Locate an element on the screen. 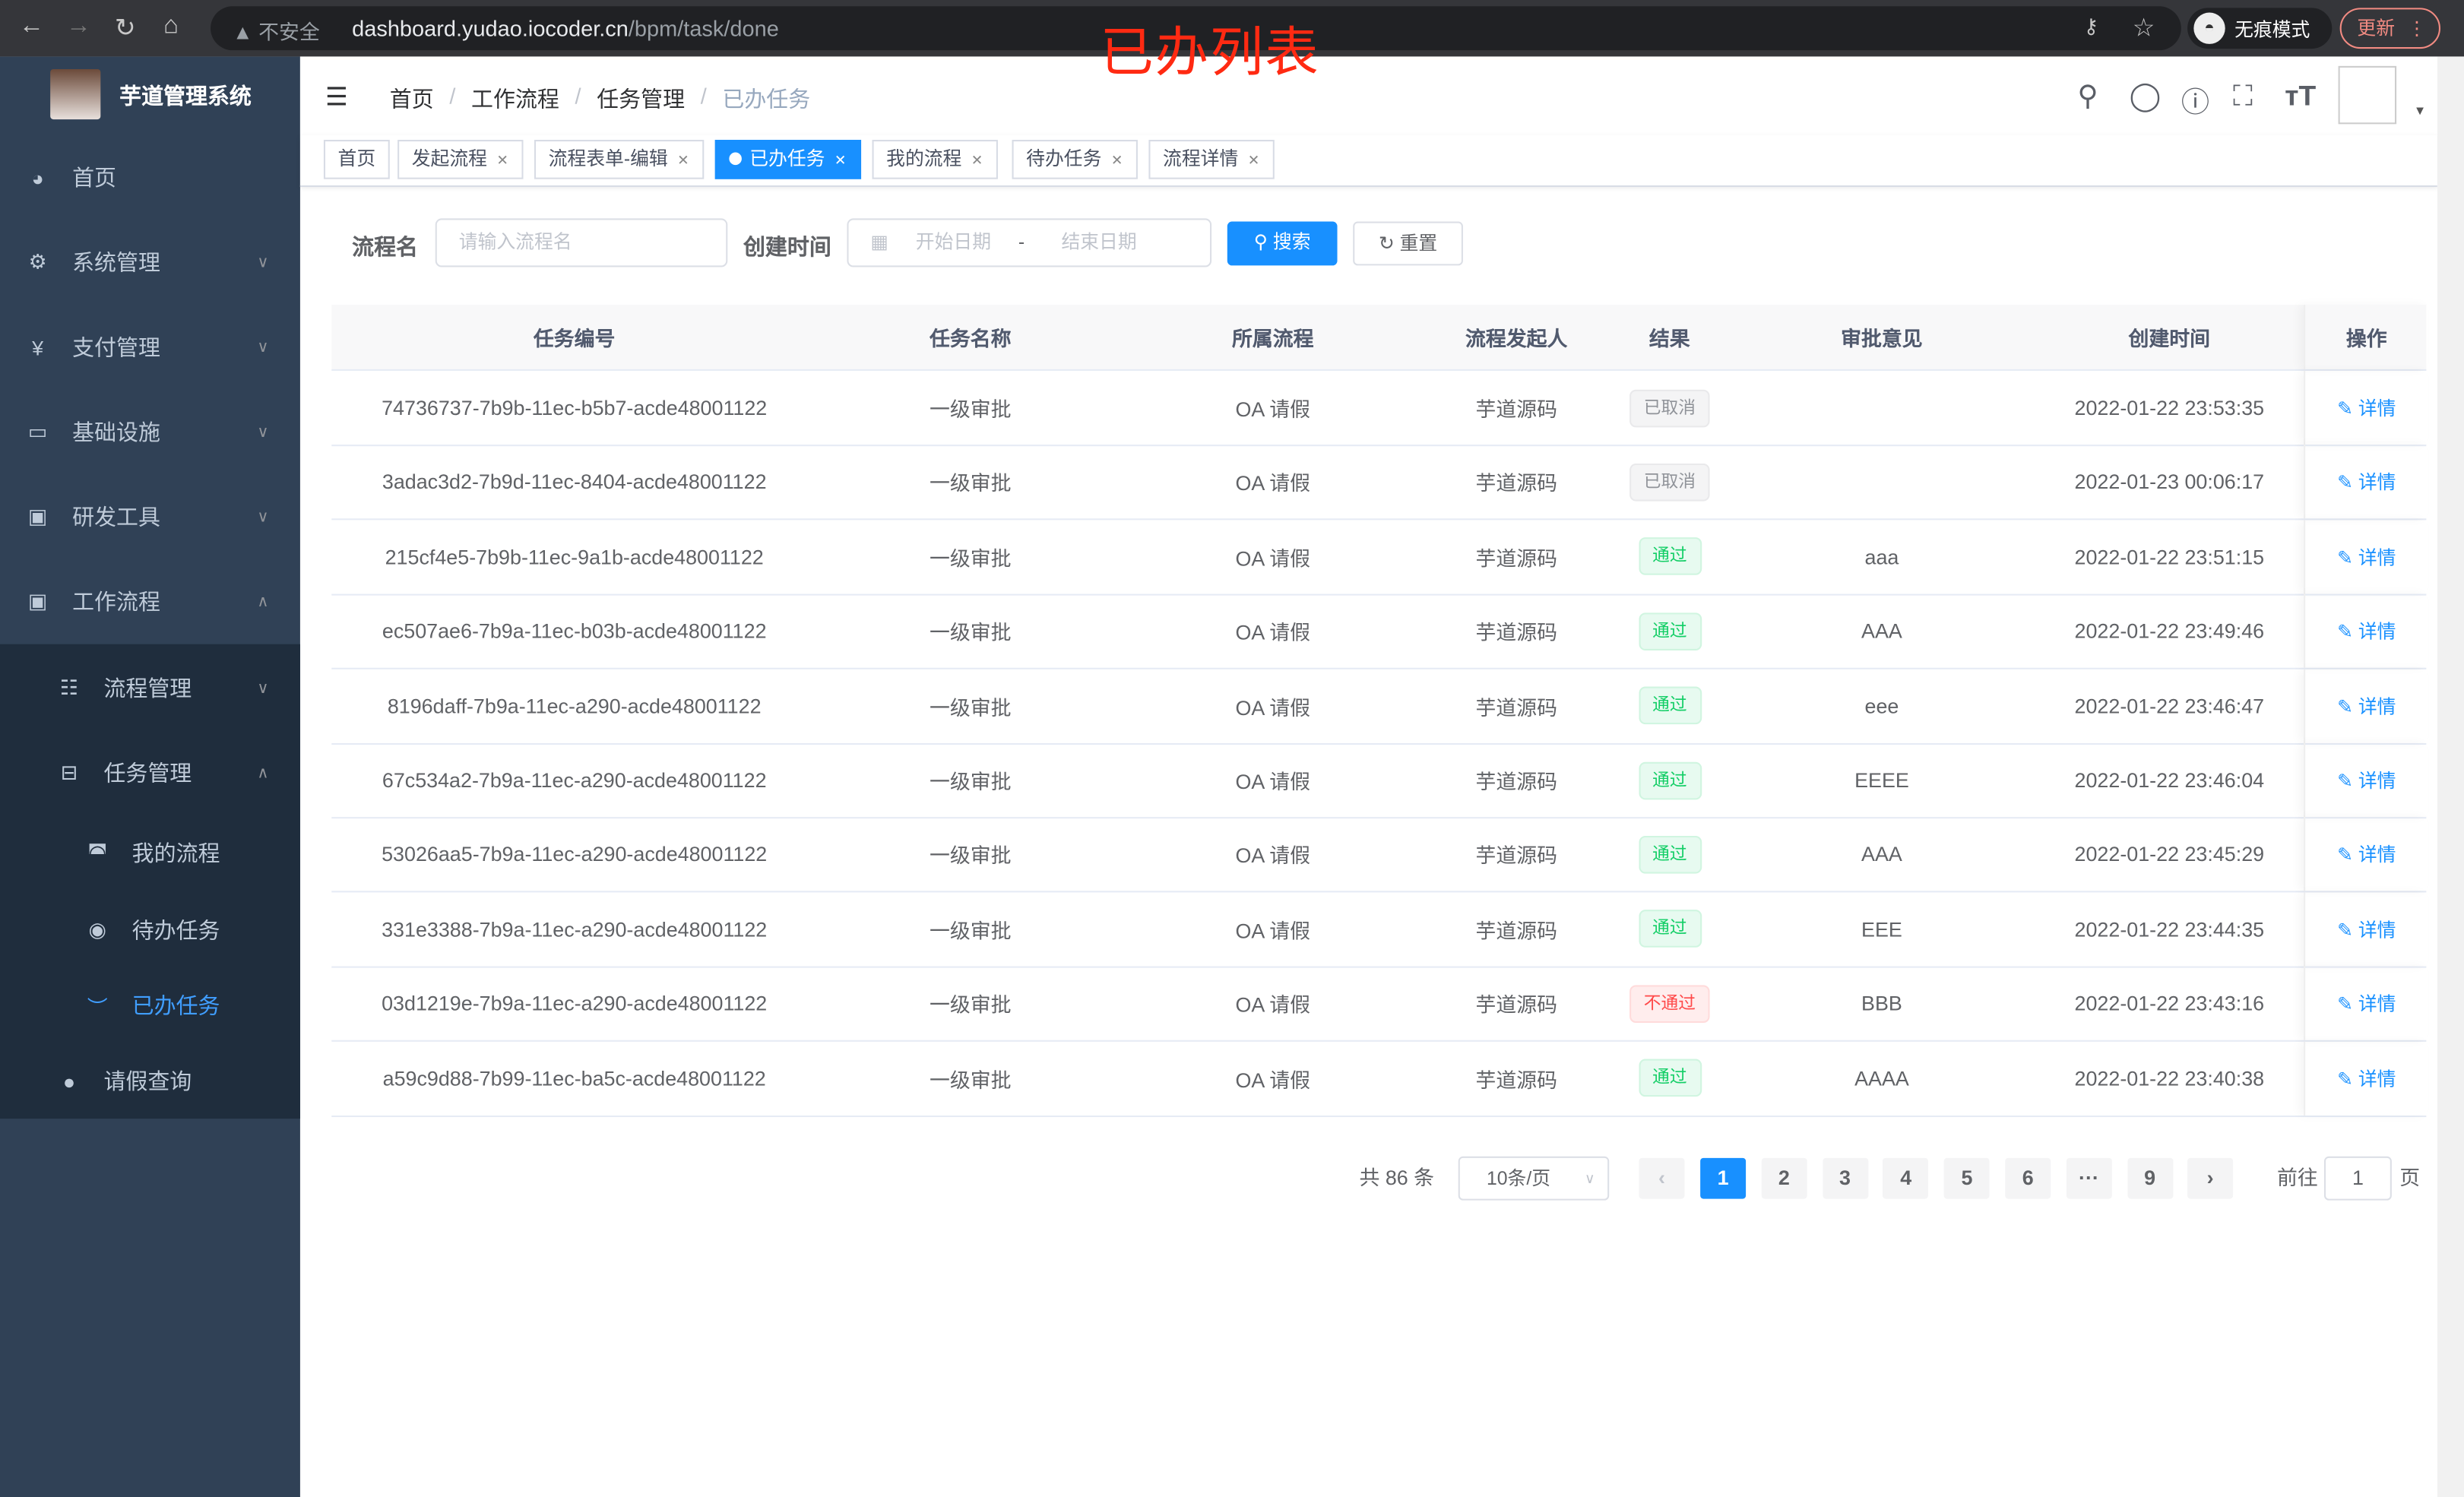  page-button: 2 is located at coordinates (1784, 1178).